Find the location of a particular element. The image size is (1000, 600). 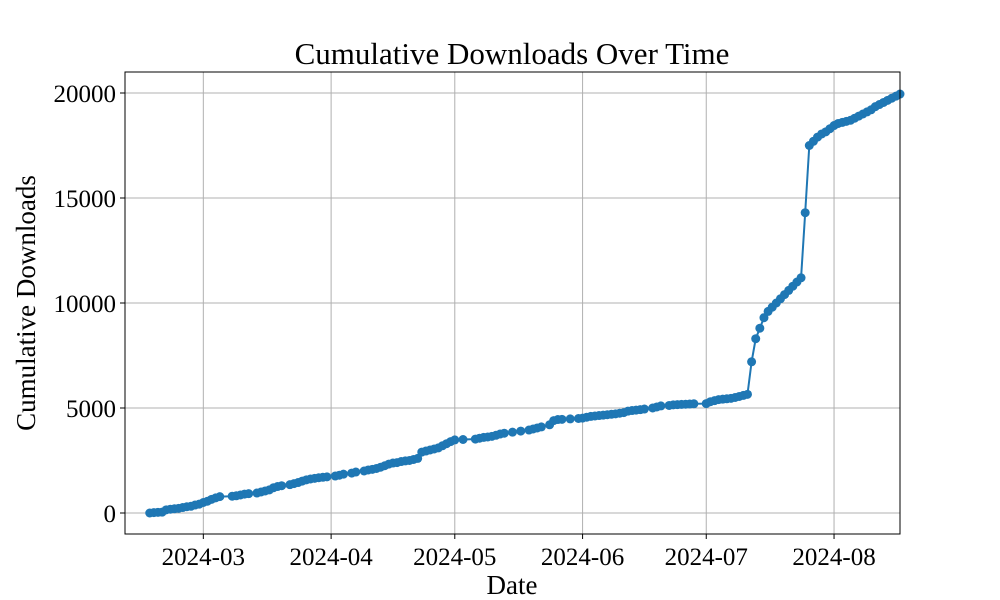

x-axis-label: Date is located at coordinates (512, 585).